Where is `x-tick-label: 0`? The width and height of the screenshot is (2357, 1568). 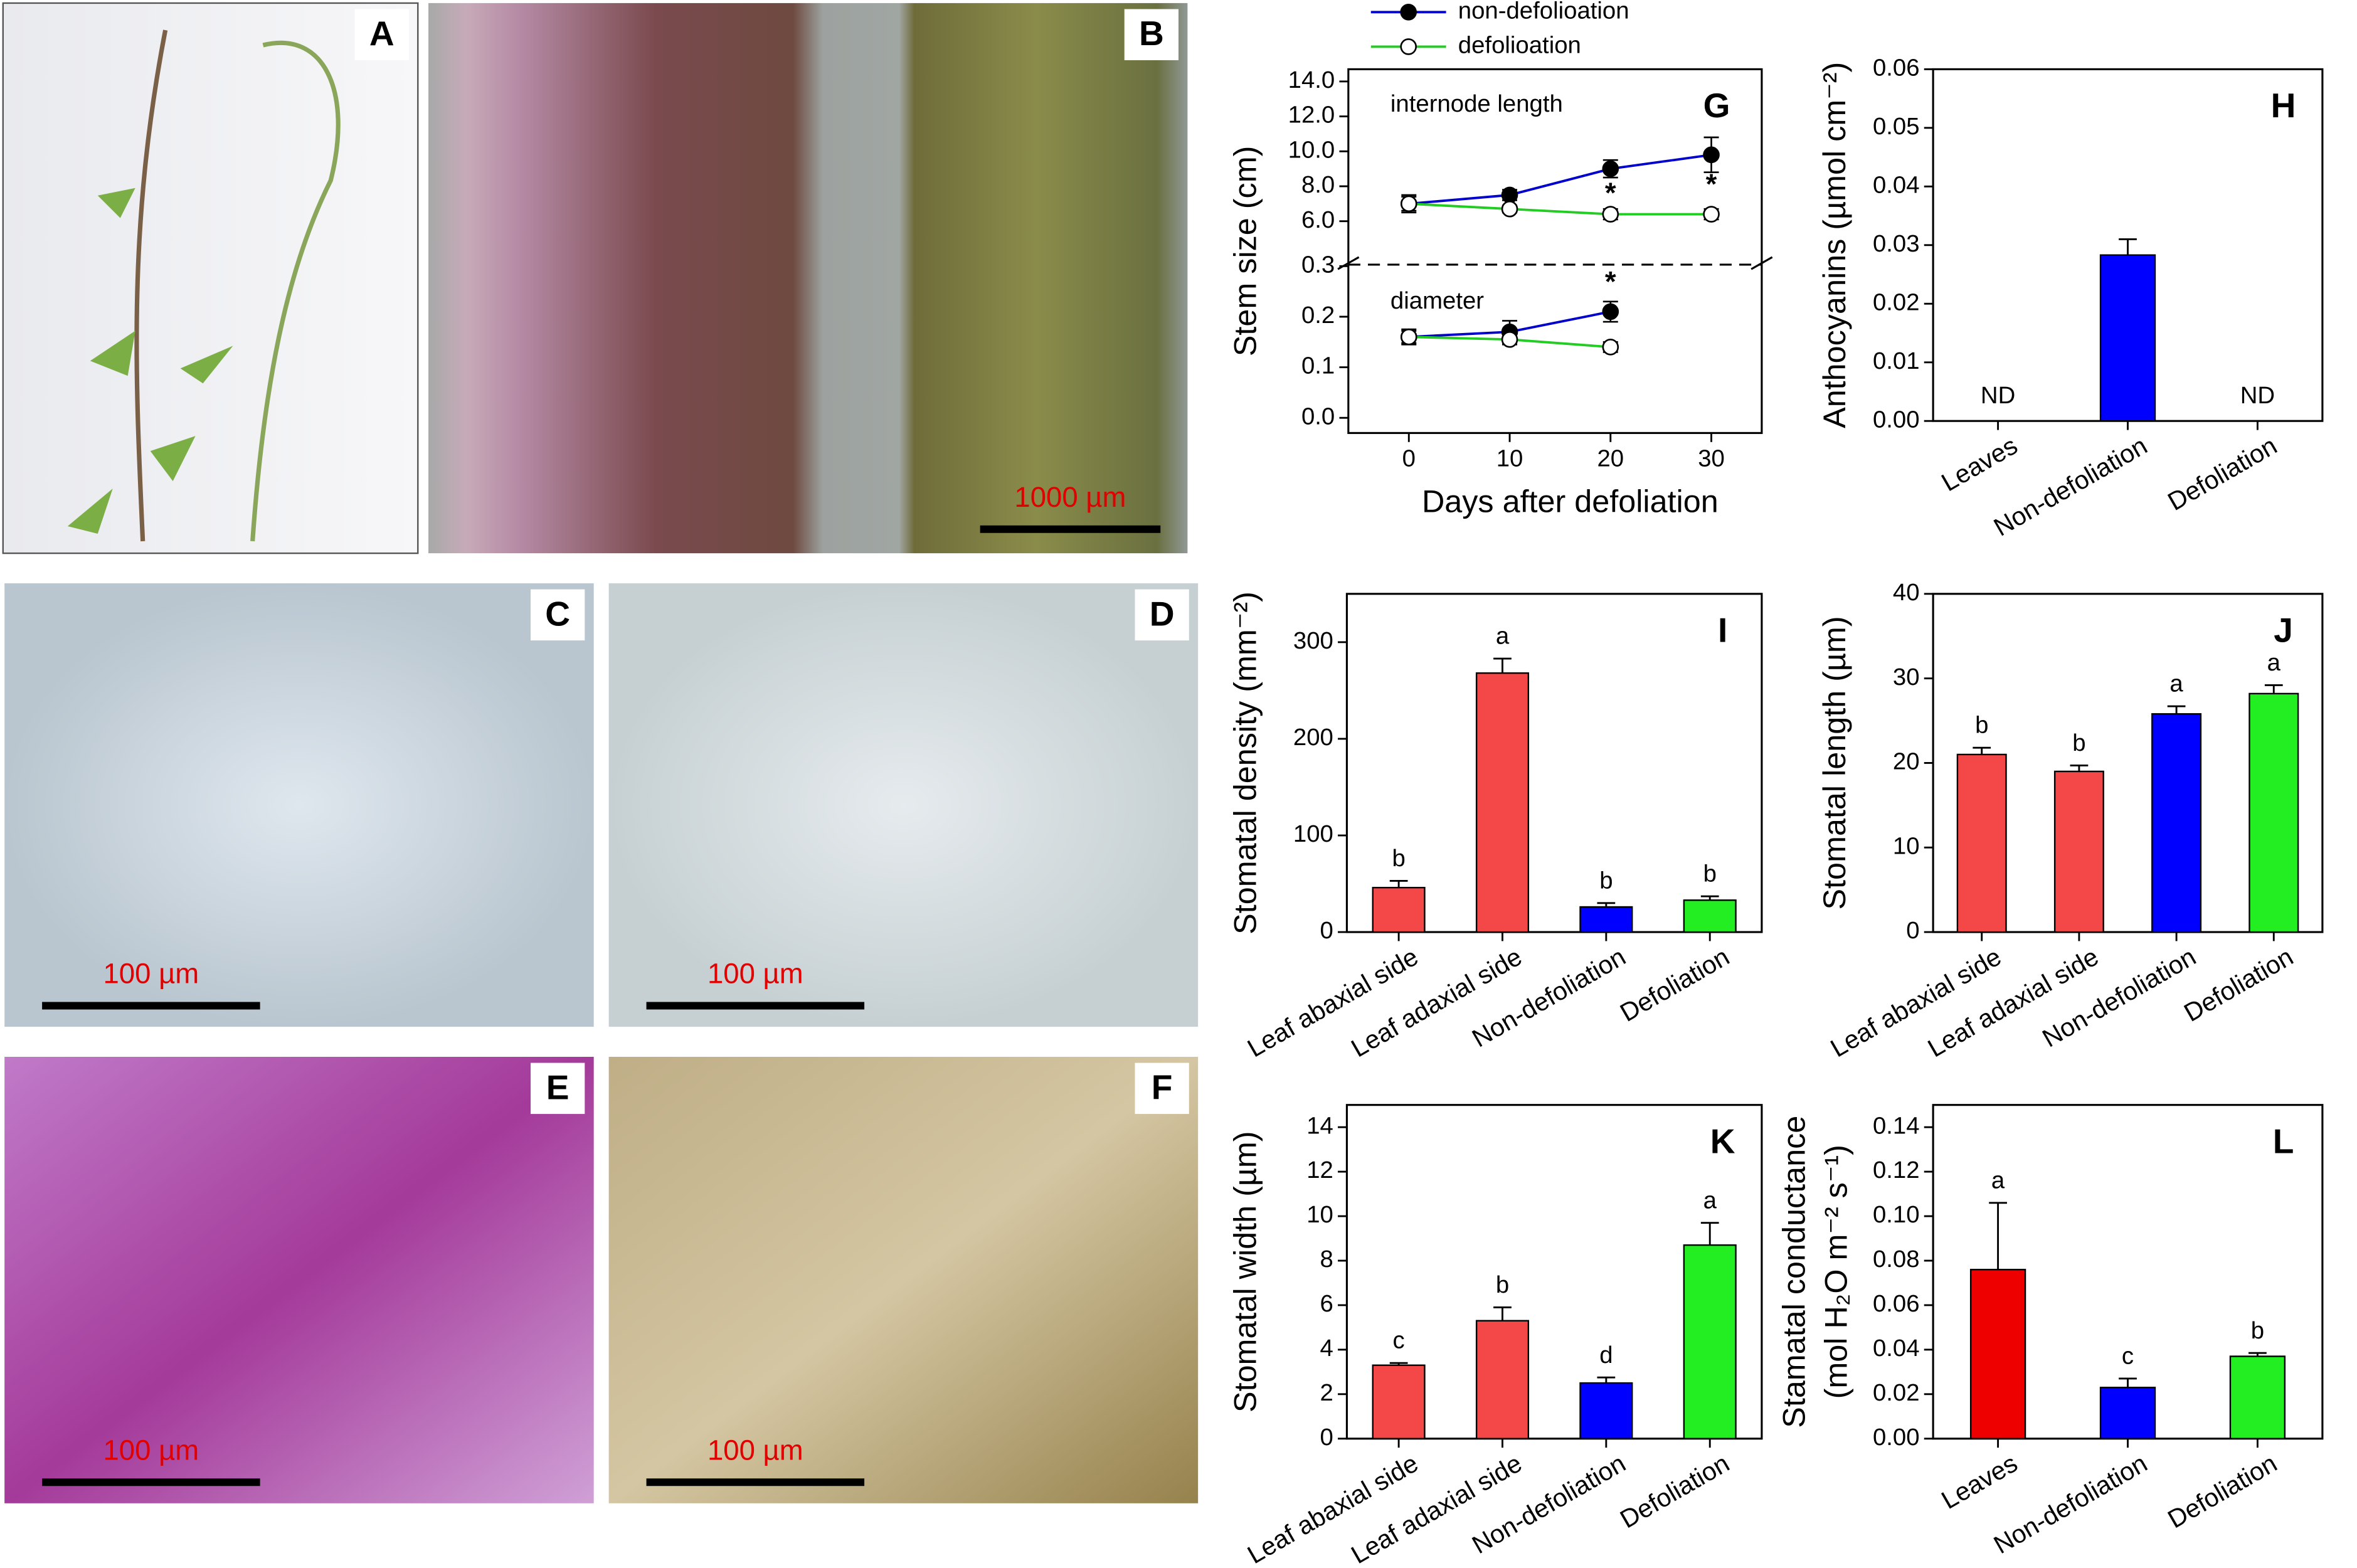
x-tick-label: 0 is located at coordinates (1409, 458).